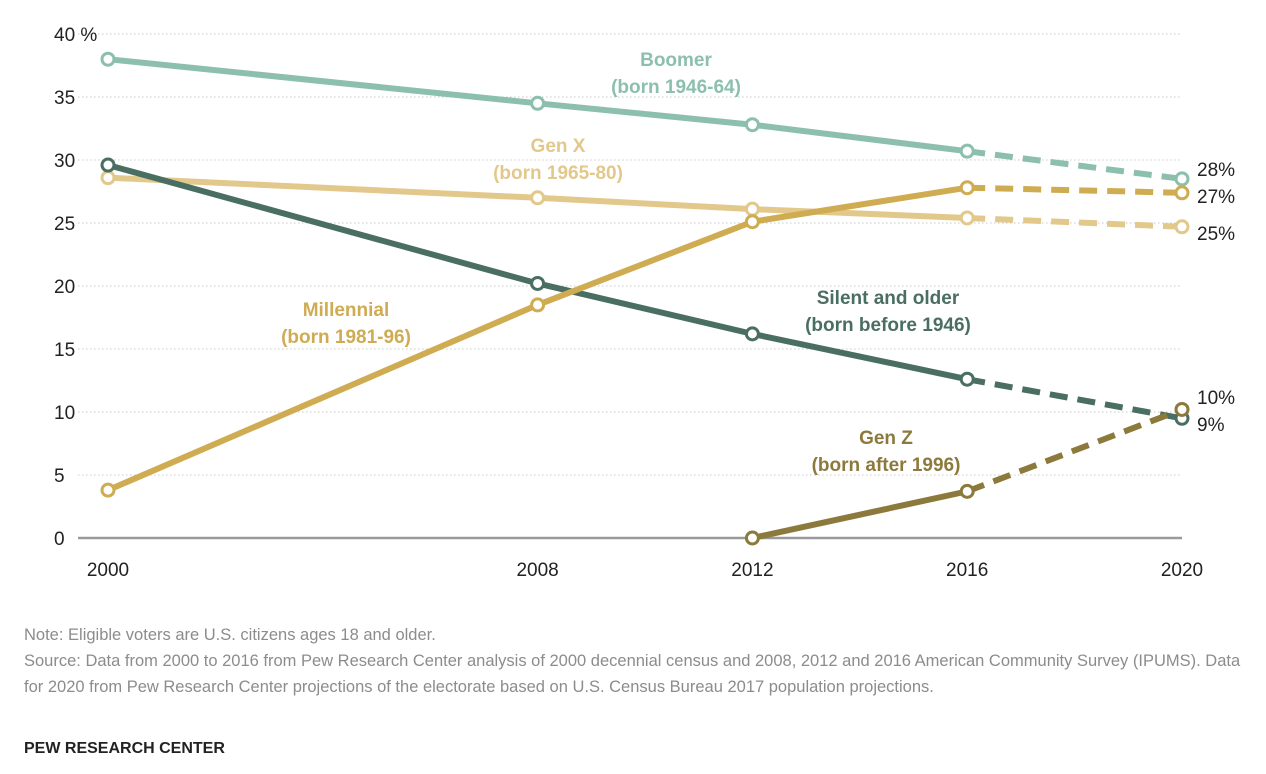 The width and height of the screenshot is (1266, 774). What do you see at coordinates (967, 188) in the screenshot?
I see `millennial-point-2016` at bounding box center [967, 188].